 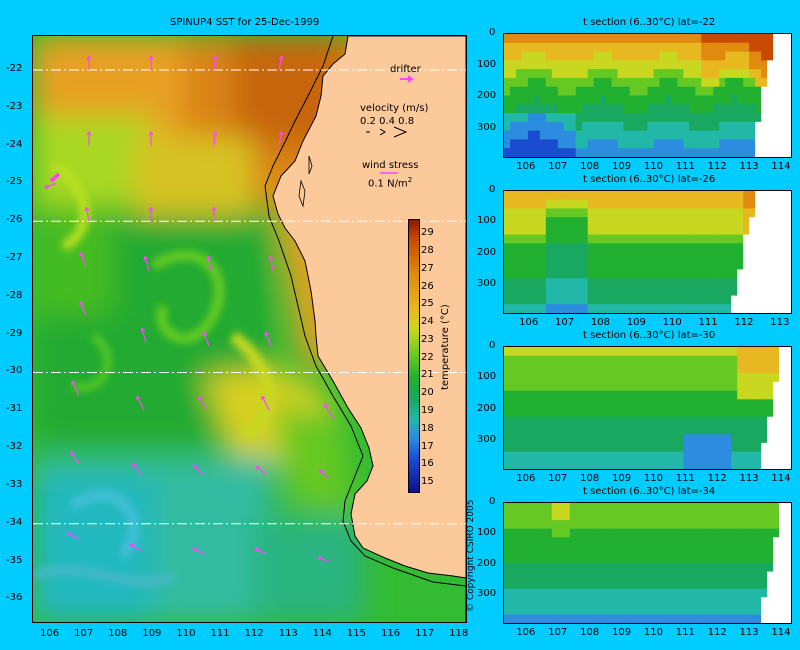 What do you see at coordinates (487, 594) in the screenshot?
I see `section-y-tick: 300` at bounding box center [487, 594].